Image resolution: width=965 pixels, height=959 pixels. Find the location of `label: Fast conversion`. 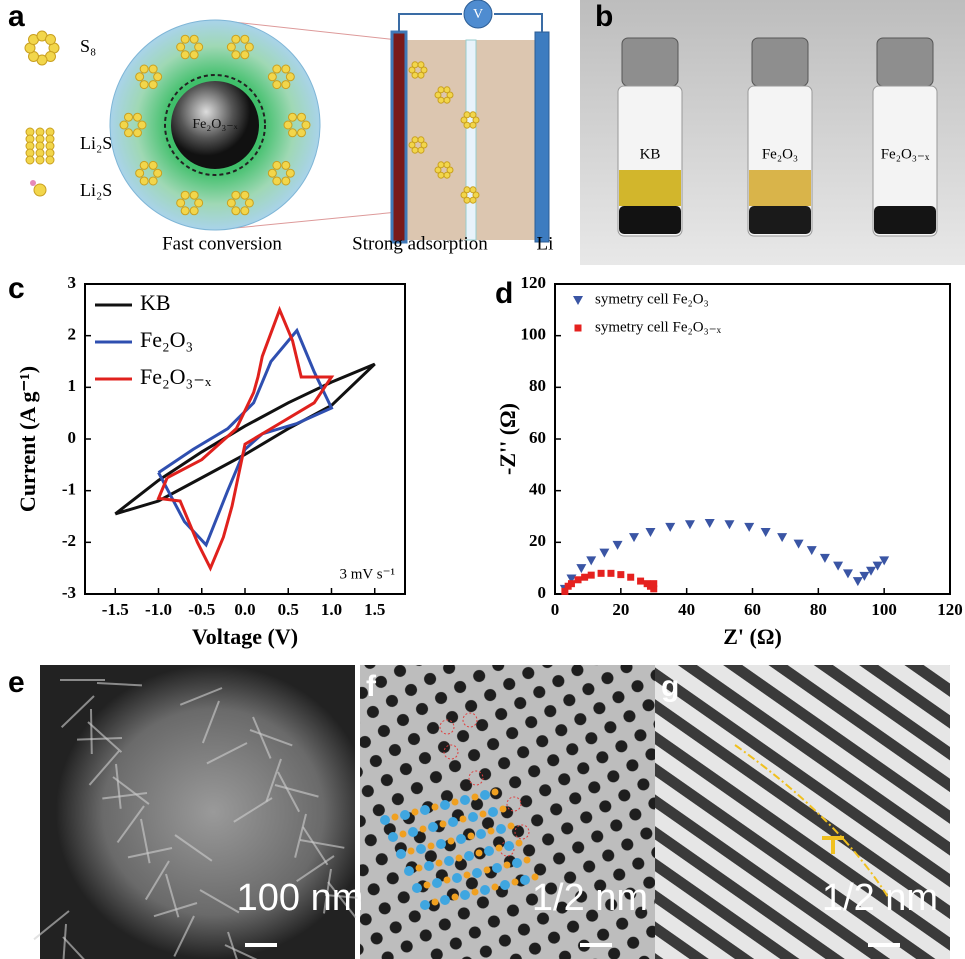

label: Fast conversion is located at coordinates (222, 243).